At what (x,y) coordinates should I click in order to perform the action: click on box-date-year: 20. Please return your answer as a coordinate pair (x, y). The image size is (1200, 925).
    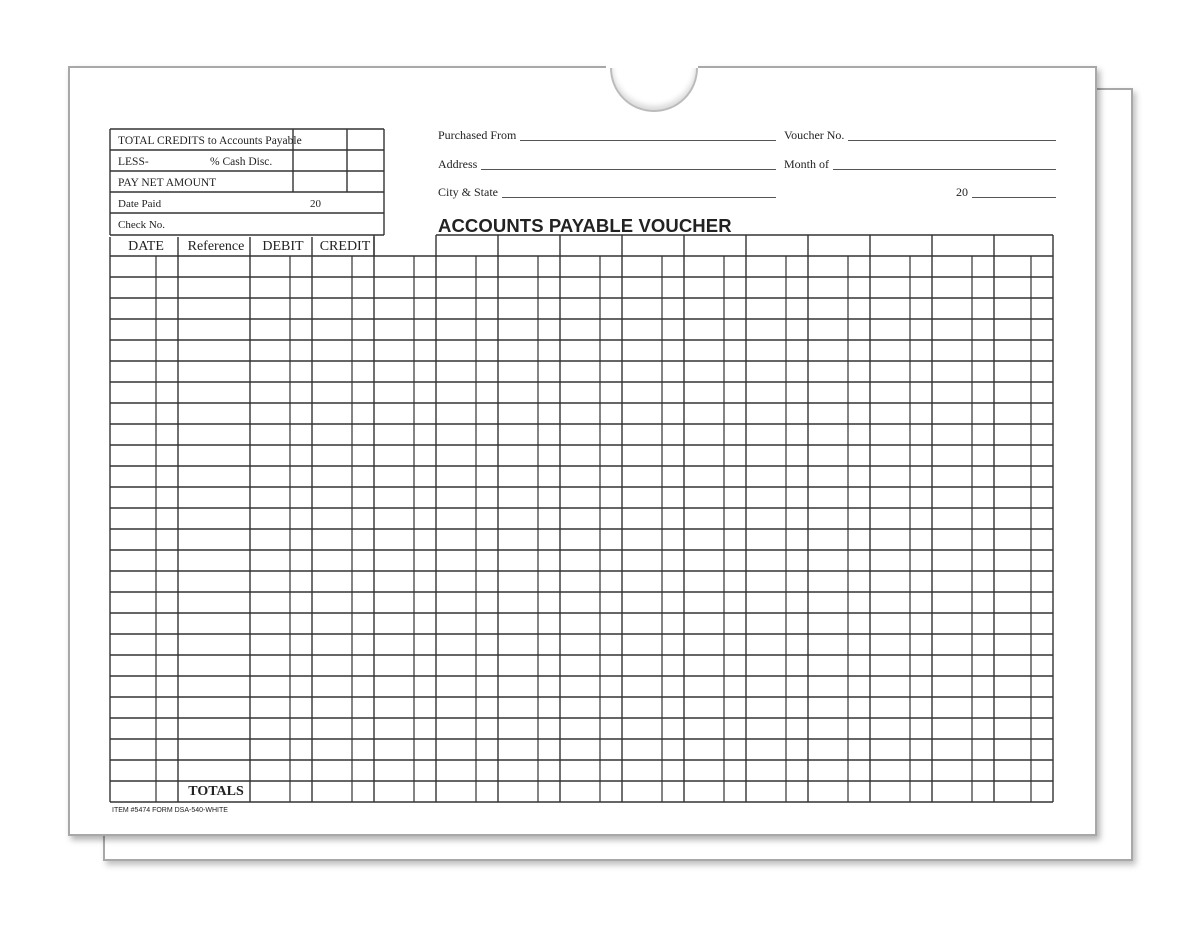
    Looking at the image, I should click on (315, 204).